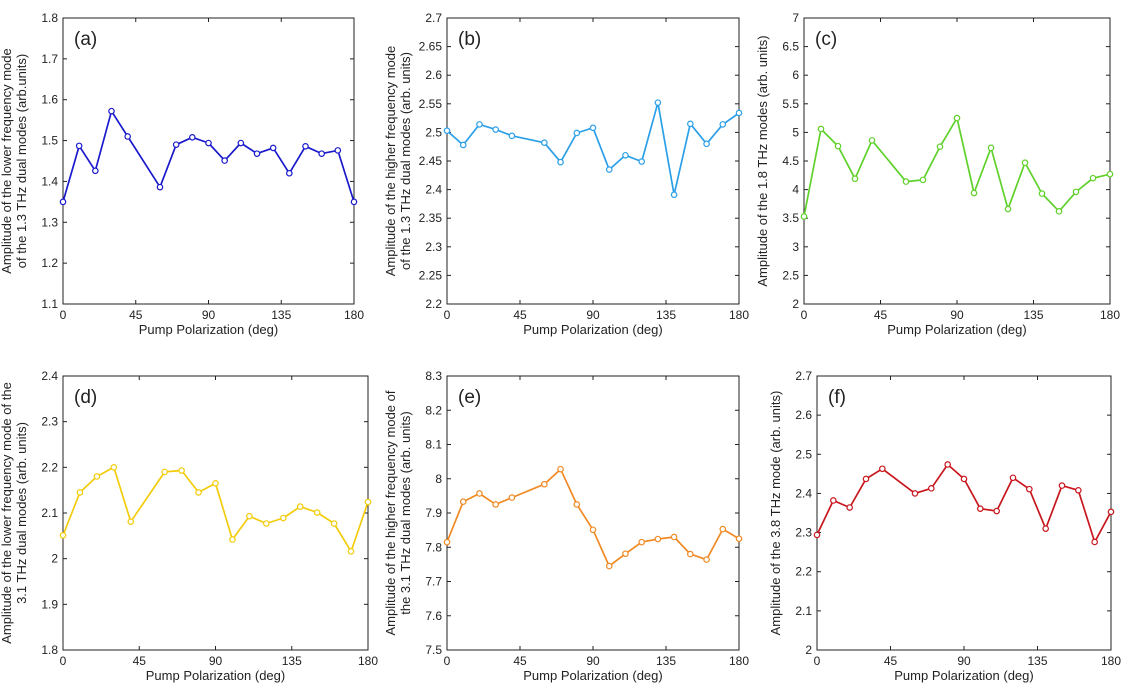 This screenshot has height=694, width=1125. What do you see at coordinates (390, 161) in the screenshot?
I see `y-axis-label: Amplitude of the higher frequency mode` at bounding box center [390, 161].